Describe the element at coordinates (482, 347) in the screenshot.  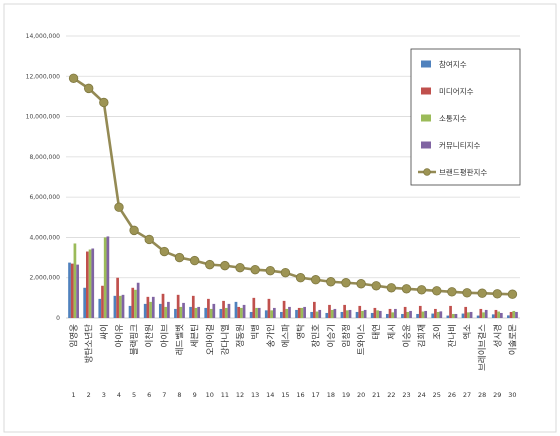
I see `x-tick-label: 브레이브걸스` at that location.